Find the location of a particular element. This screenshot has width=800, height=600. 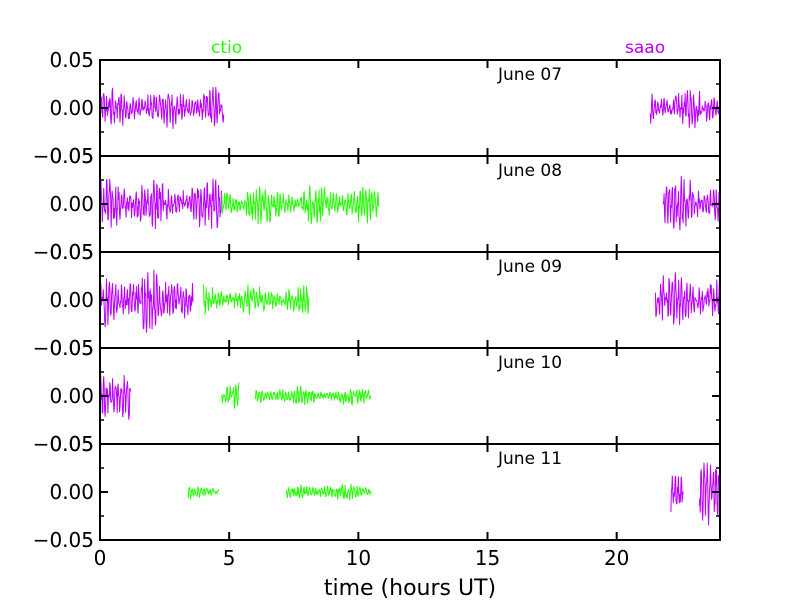

x-tick-label: 20 is located at coordinates (616, 558).